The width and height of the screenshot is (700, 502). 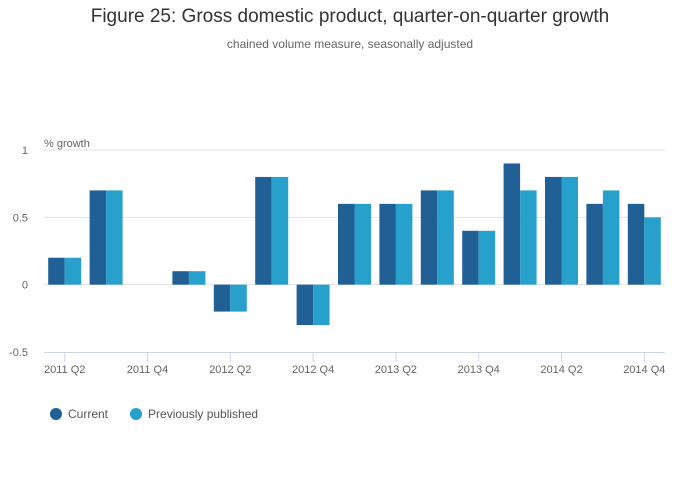 What do you see at coordinates (512, 224) in the screenshot?
I see `bar-current-2014-q1` at bounding box center [512, 224].